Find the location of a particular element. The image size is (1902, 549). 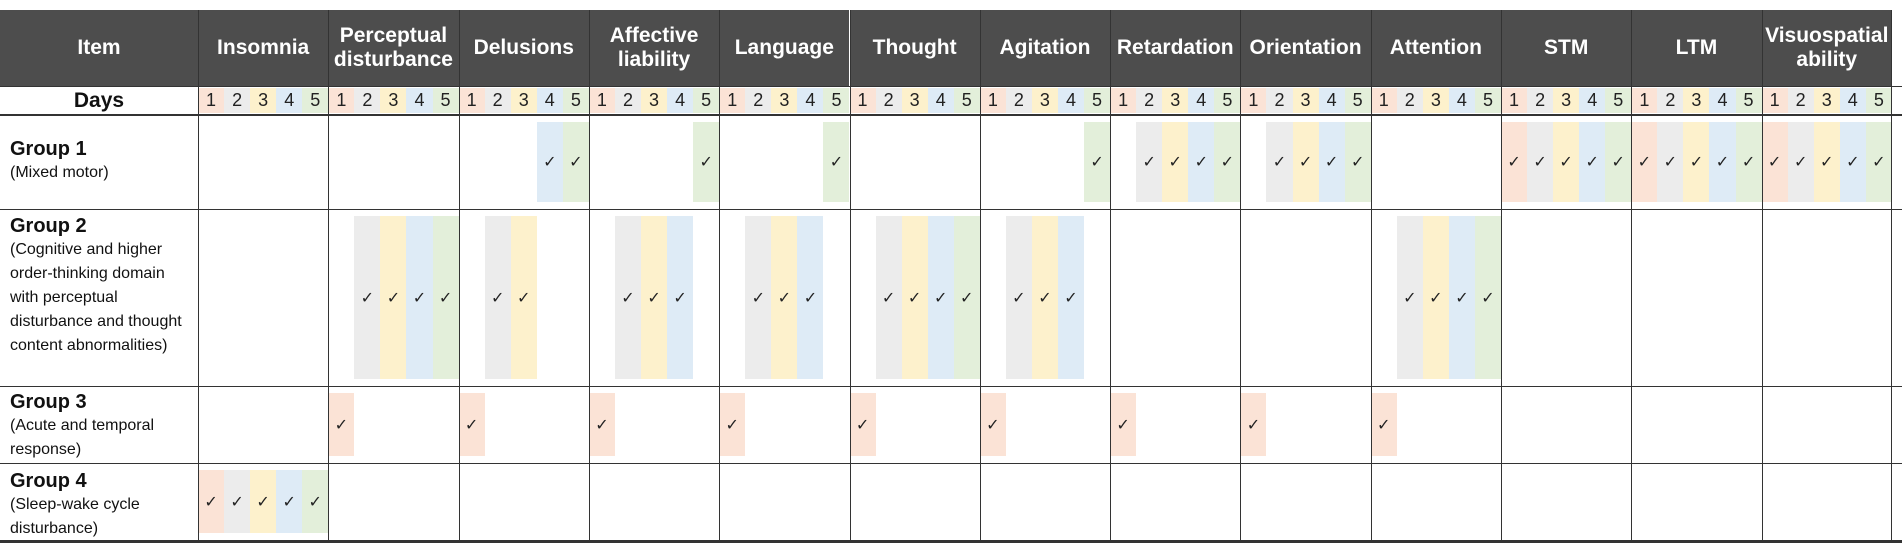

group-description: (Acute and temporal response) is located at coordinates (82, 437).